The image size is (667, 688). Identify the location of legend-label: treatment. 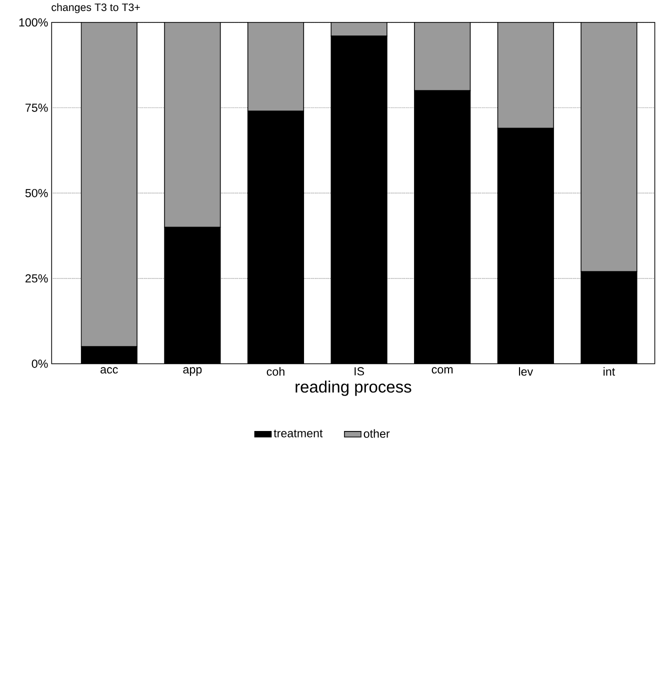
(298, 434).